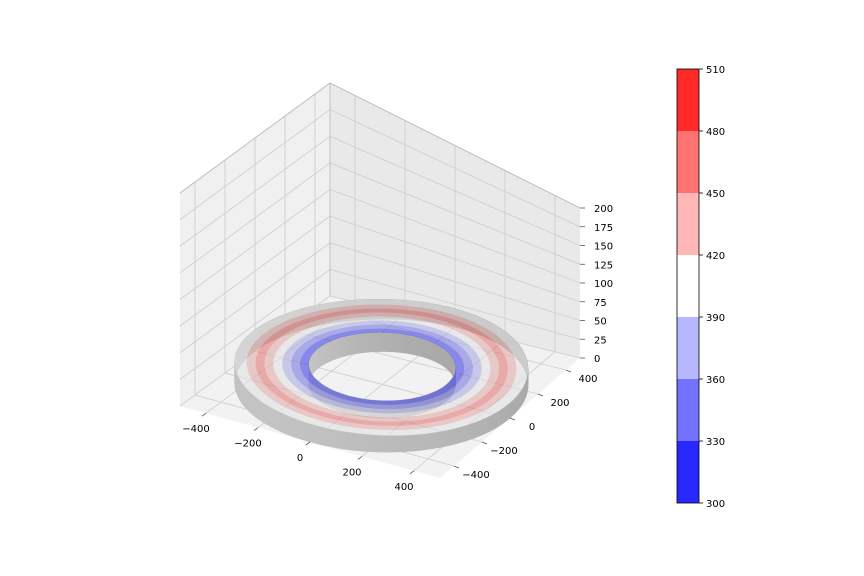 This screenshot has height=576, width=864. What do you see at coordinates (603, 209) in the screenshot?
I see `z-tick-label: 200` at bounding box center [603, 209].